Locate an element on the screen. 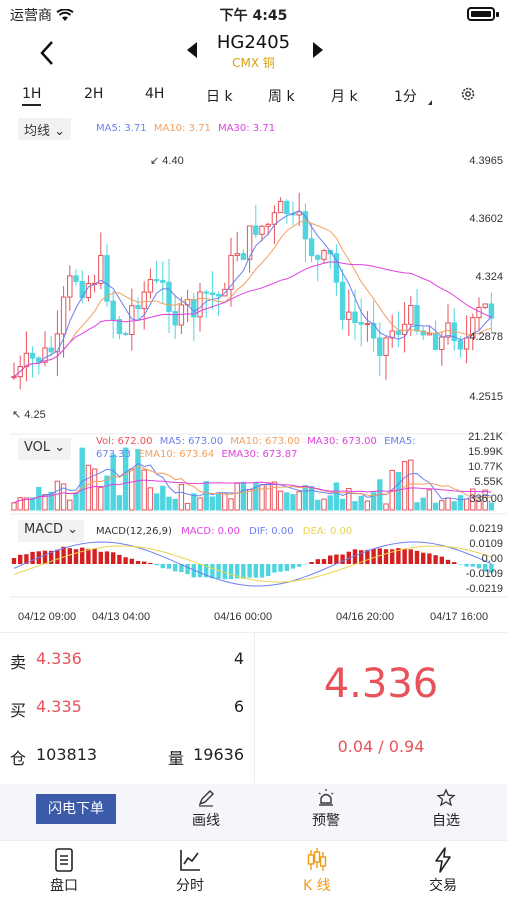  period-tab-minute: 1分 is located at coordinates (405, 97).